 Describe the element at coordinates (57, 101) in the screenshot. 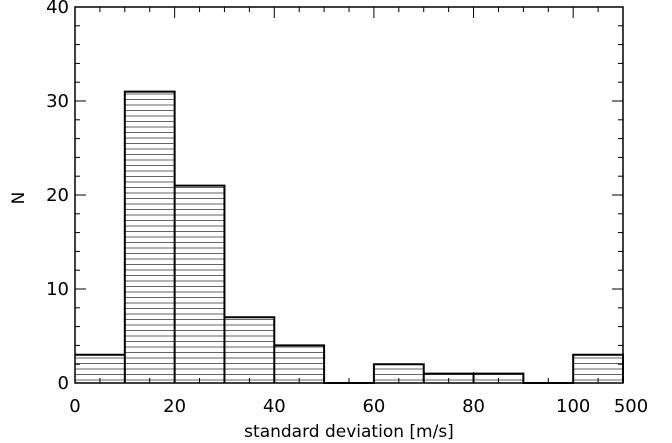

I see `y-tick-label: 30` at that location.